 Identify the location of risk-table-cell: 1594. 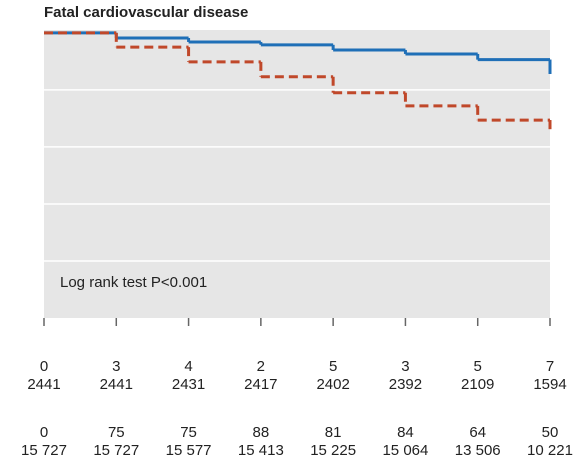
(549, 384).